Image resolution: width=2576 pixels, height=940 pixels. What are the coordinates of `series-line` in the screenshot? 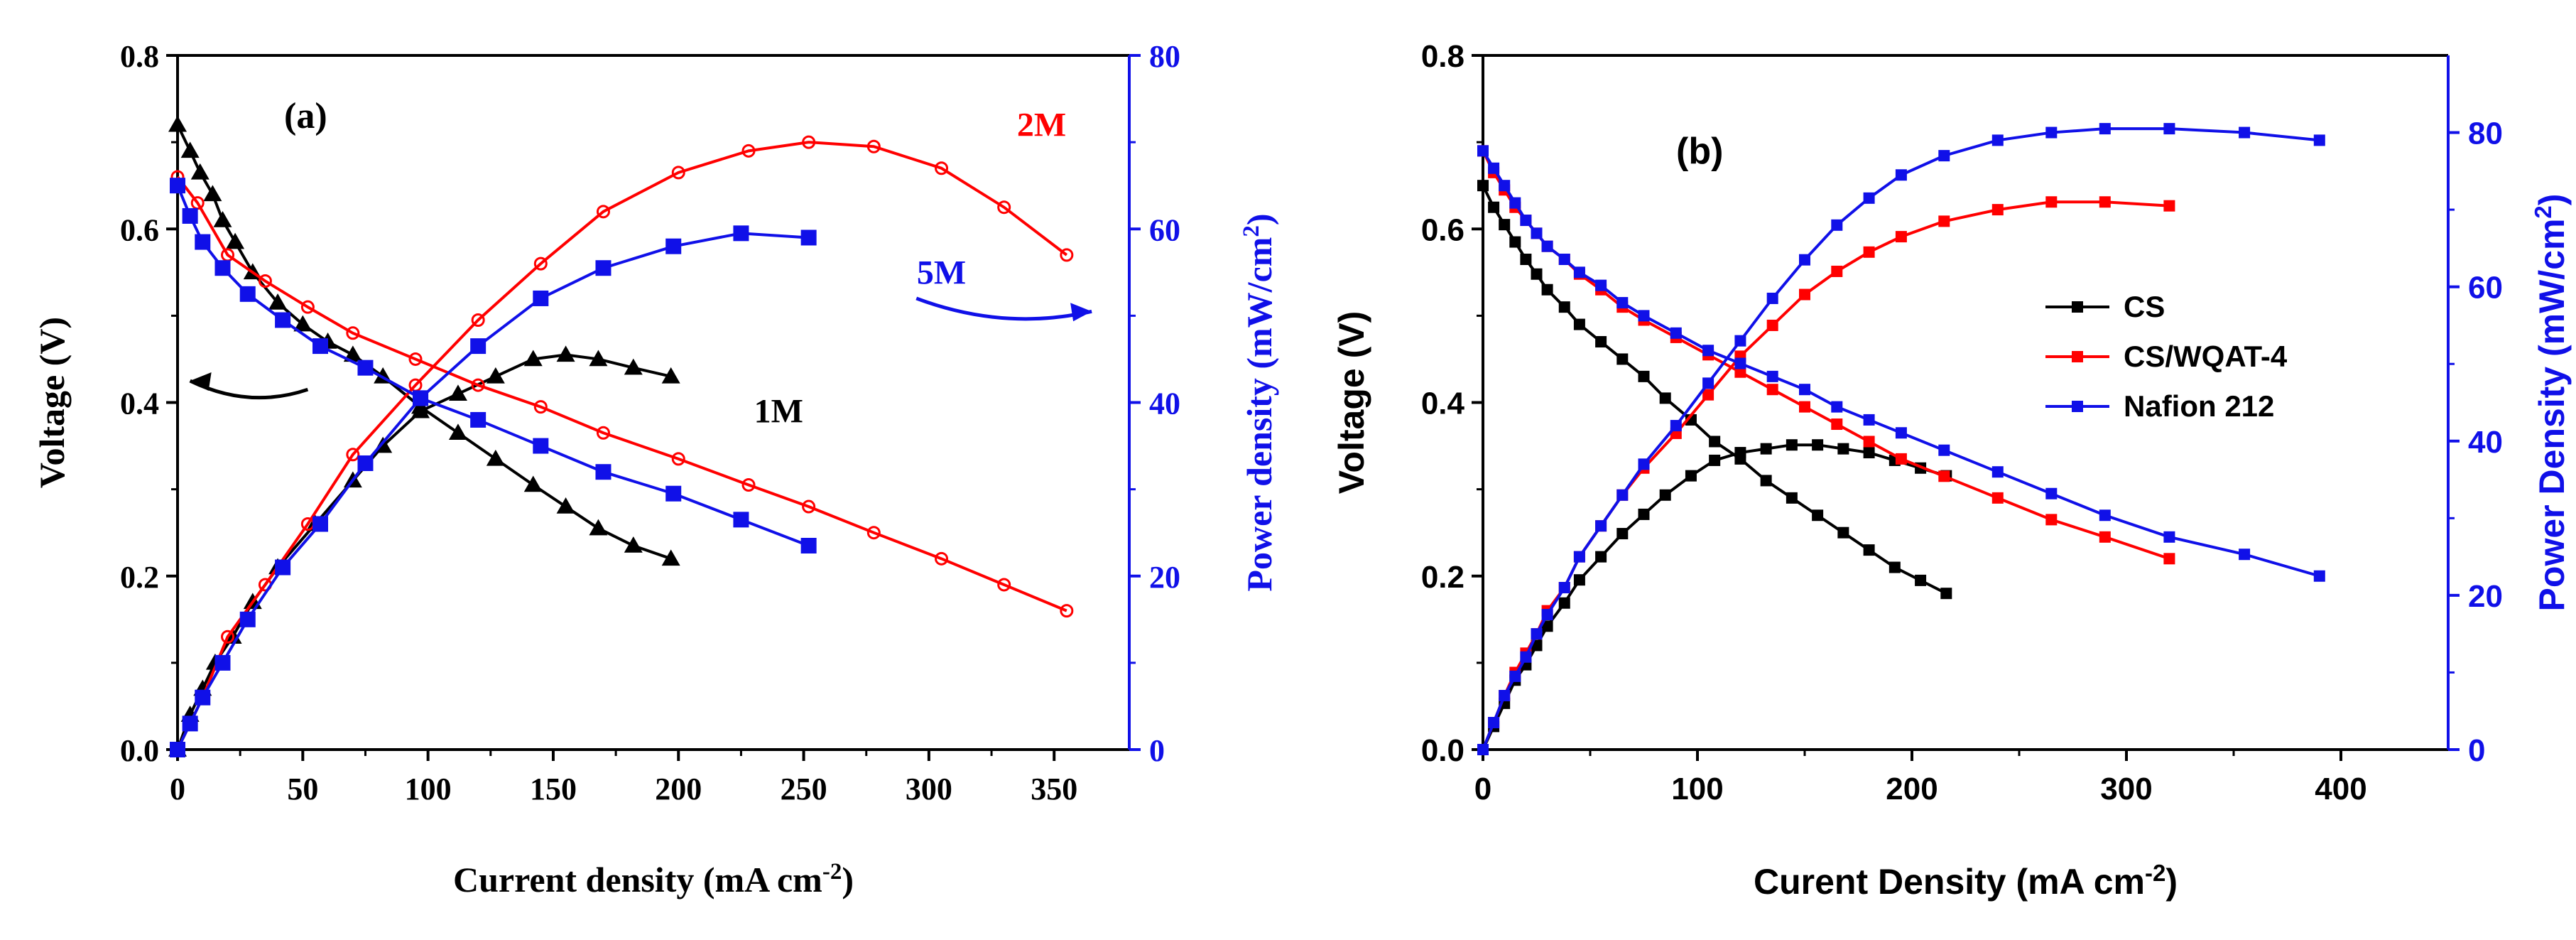 It's located at (1826, 355).